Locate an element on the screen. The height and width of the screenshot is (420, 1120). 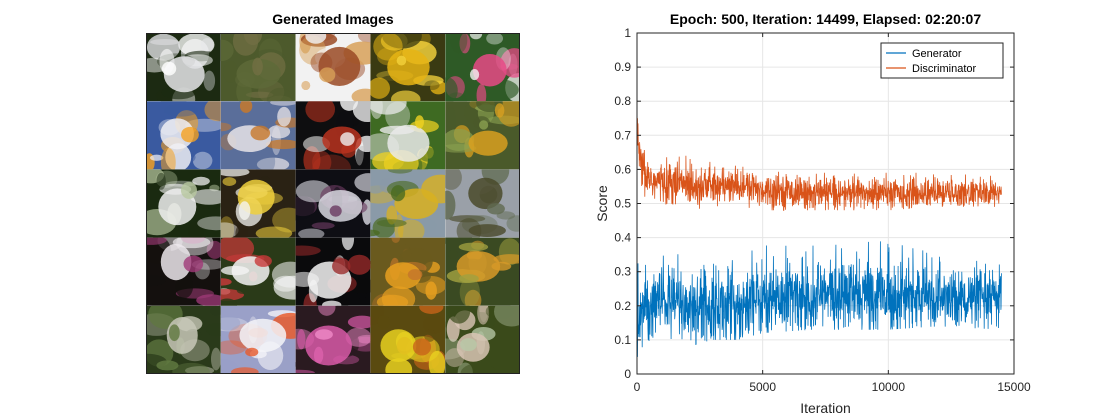
y-tick-label: 0.3 is located at coordinates (622, 272).